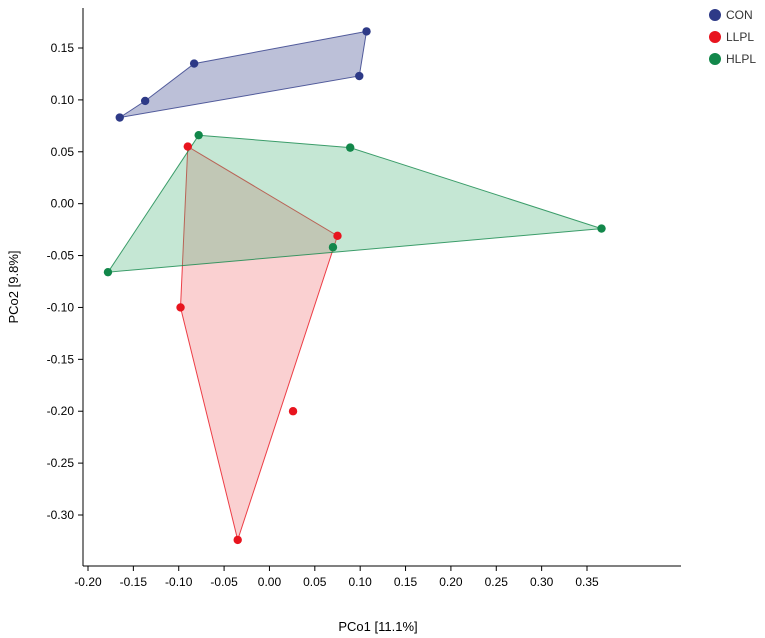 The image size is (765, 638). Describe the element at coordinates (61, 359) in the screenshot. I see `y-tick-label: -0.15` at that location.